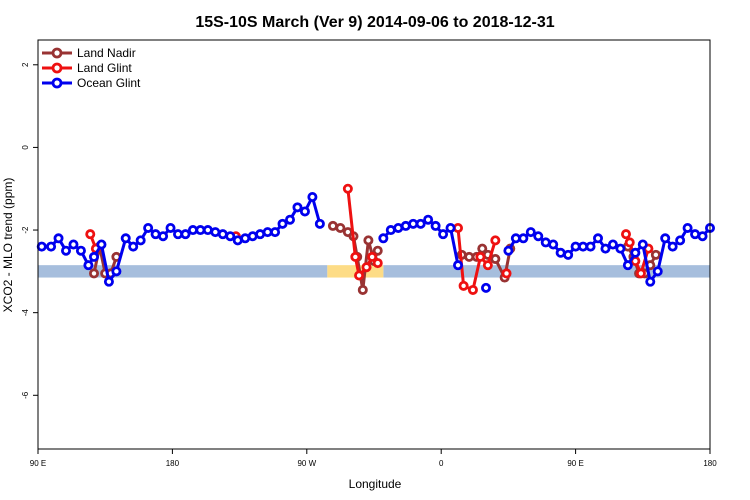  Describe the element at coordinates (25, 313) in the screenshot. I see `y-tick-label: -4` at that location.